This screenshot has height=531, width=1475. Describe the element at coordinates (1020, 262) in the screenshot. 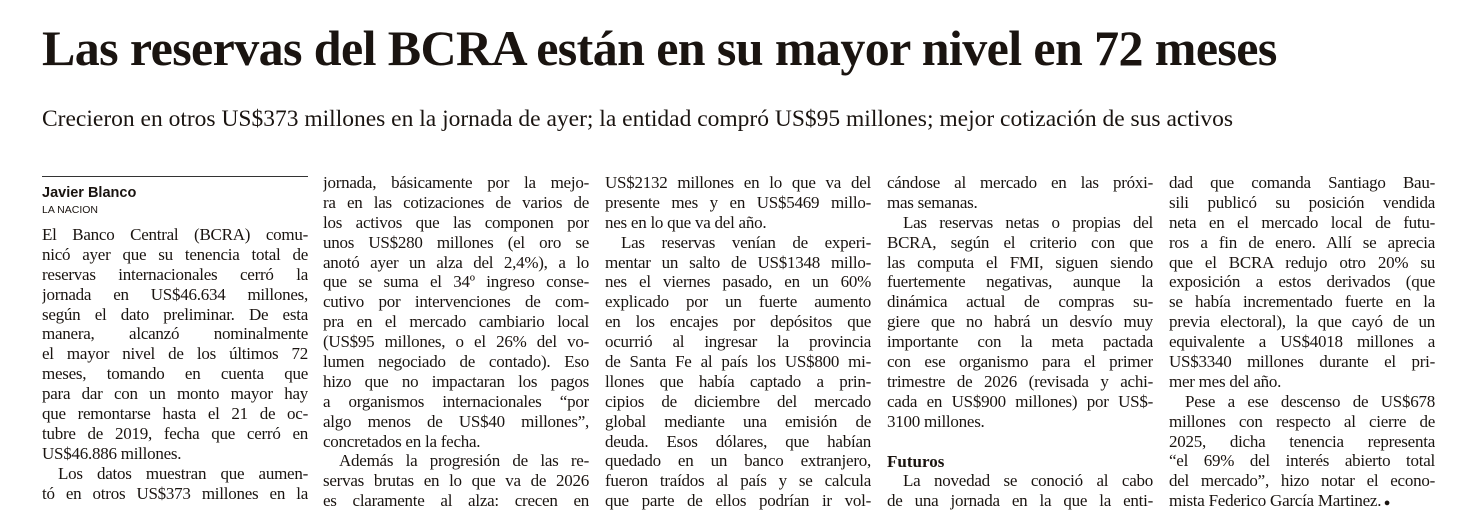

I see `body-line: las computa el FMI, siguen siendo` at that location.